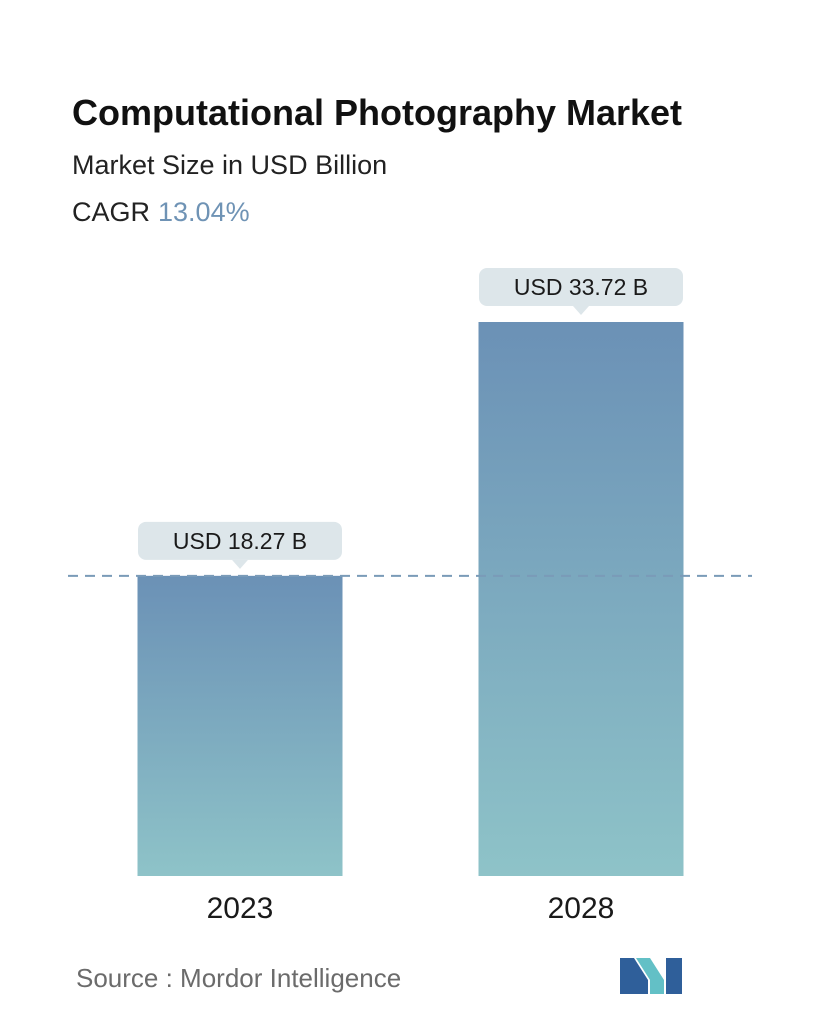 This screenshot has width=830, height=1024. I want to click on cagr-line: CAGR 13.04%, so click(161, 212).